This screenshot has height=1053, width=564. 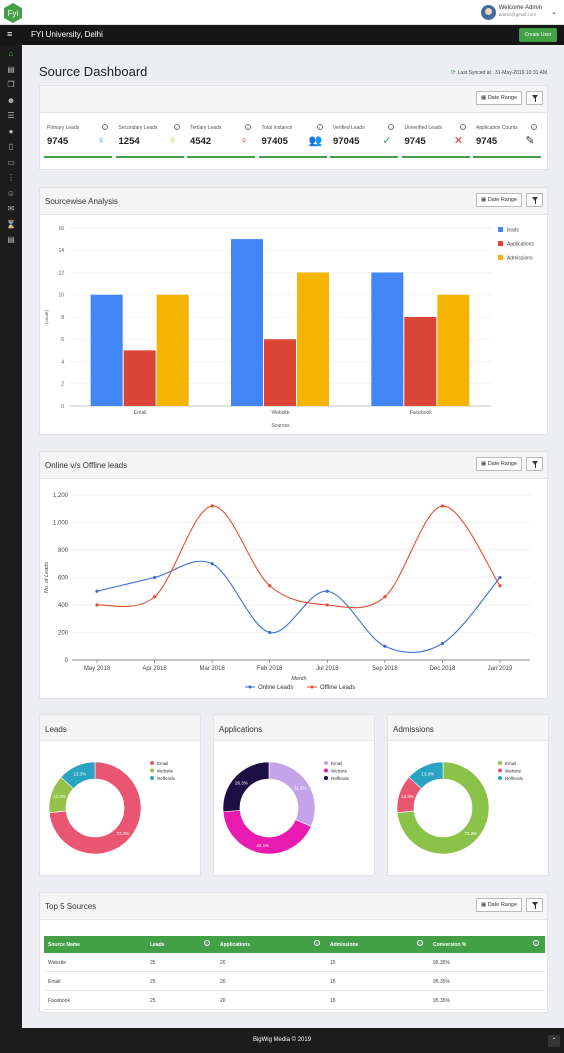 What do you see at coordinates (11, 239) in the screenshot?
I see `document-icon: ▤` at bounding box center [11, 239].